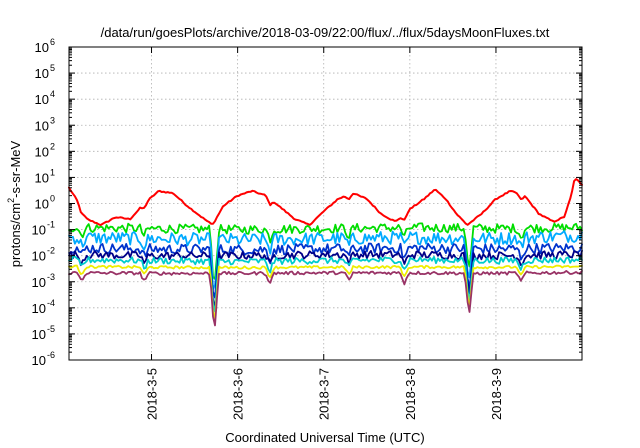 The width and height of the screenshot is (640, 448). Describe the element at coordinates (238, 394) in the screenshot. I see `x-tick-label: 2018-3-6` at that location.